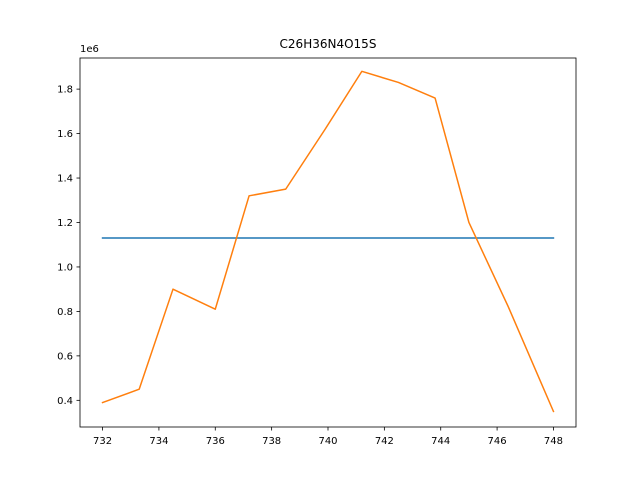 The width and height of the screenshot is (640, 480). Describe the element at coordinates (497, 441) in the screenshot. I see `x-tick-label: 746` at that location.